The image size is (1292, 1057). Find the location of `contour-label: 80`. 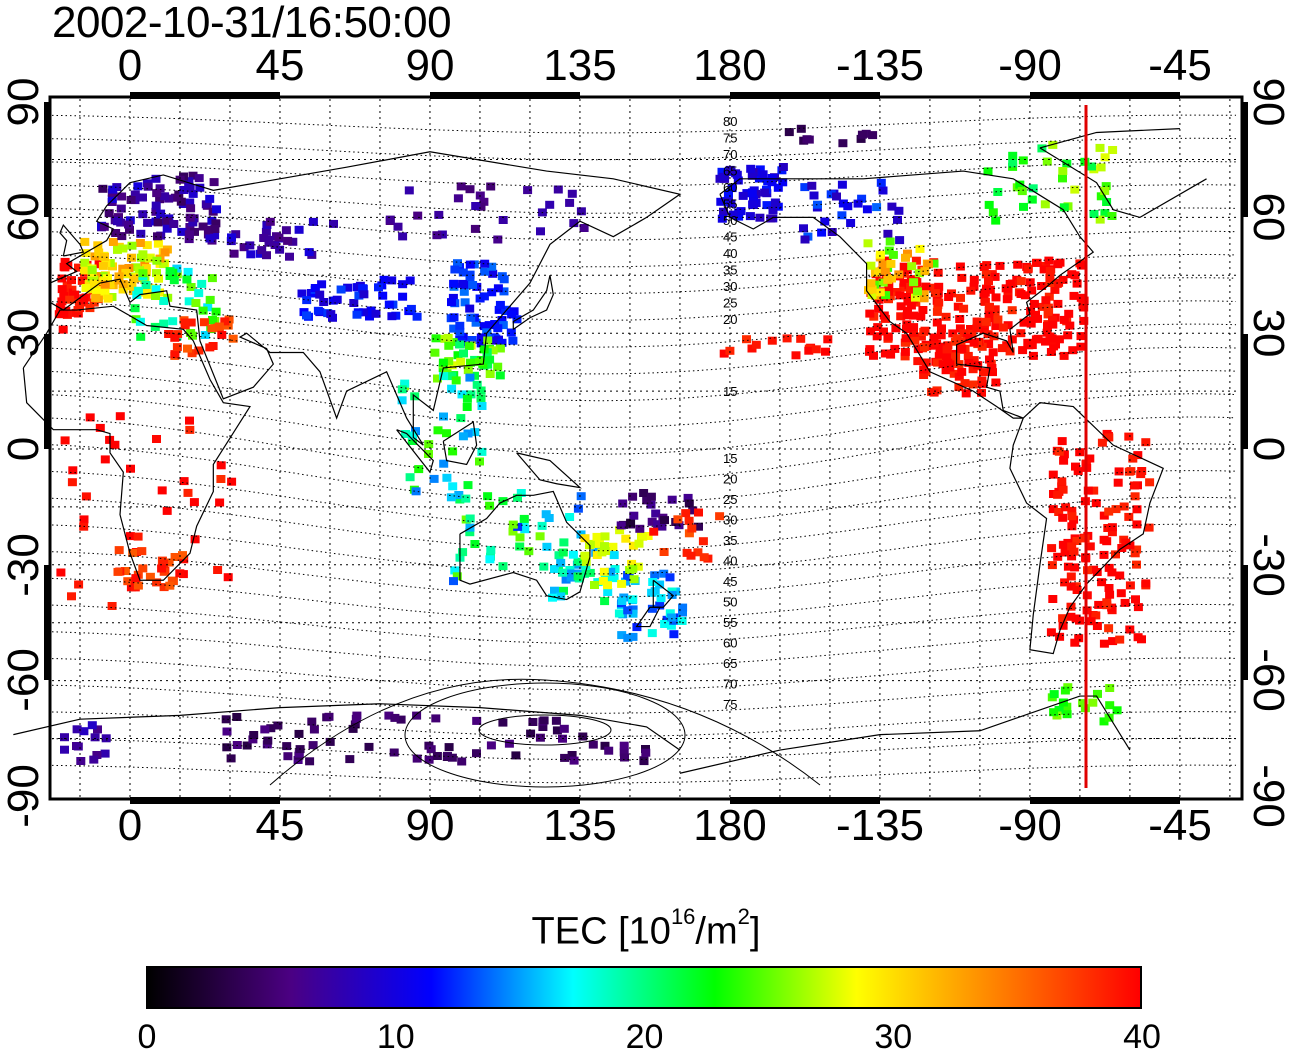

contour-label: 80 is located at coordinates (730, 121).